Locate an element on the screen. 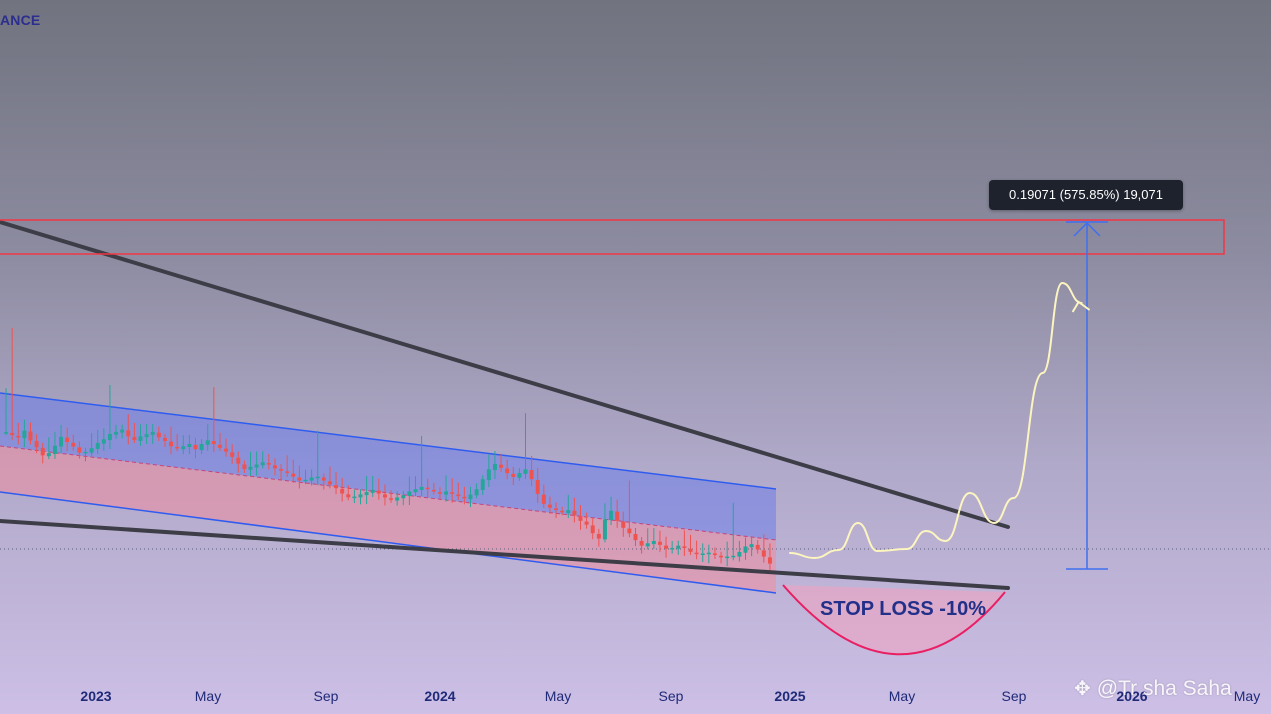  ticker-label: ANCE is located at coordinates (20, 20).